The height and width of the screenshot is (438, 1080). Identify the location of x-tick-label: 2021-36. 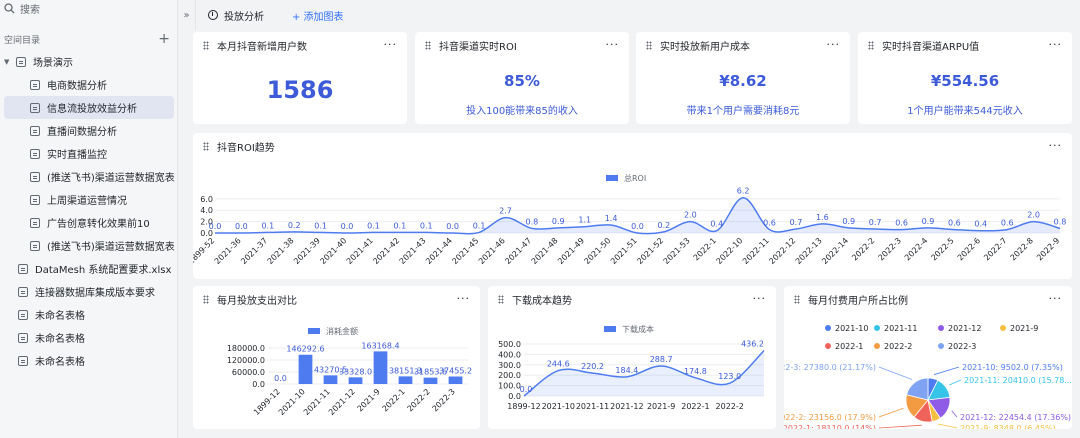
(228, 251).